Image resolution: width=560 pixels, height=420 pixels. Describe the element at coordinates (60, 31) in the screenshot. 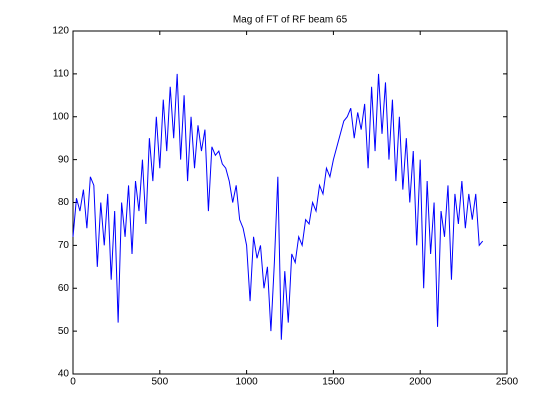

I see `y-tick-label: 120` at that location.